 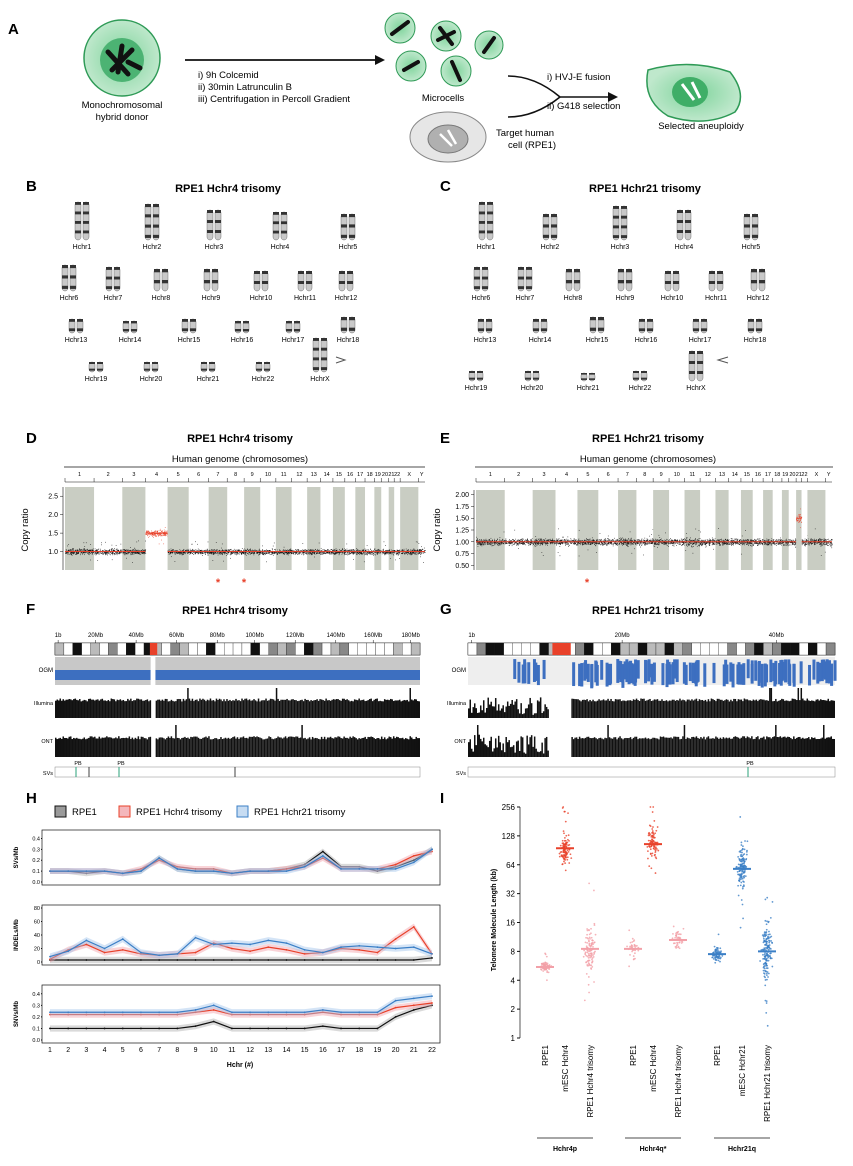 I want to click on step-2: ii) 30min Latrunculin B, so click(x=245, y=87).